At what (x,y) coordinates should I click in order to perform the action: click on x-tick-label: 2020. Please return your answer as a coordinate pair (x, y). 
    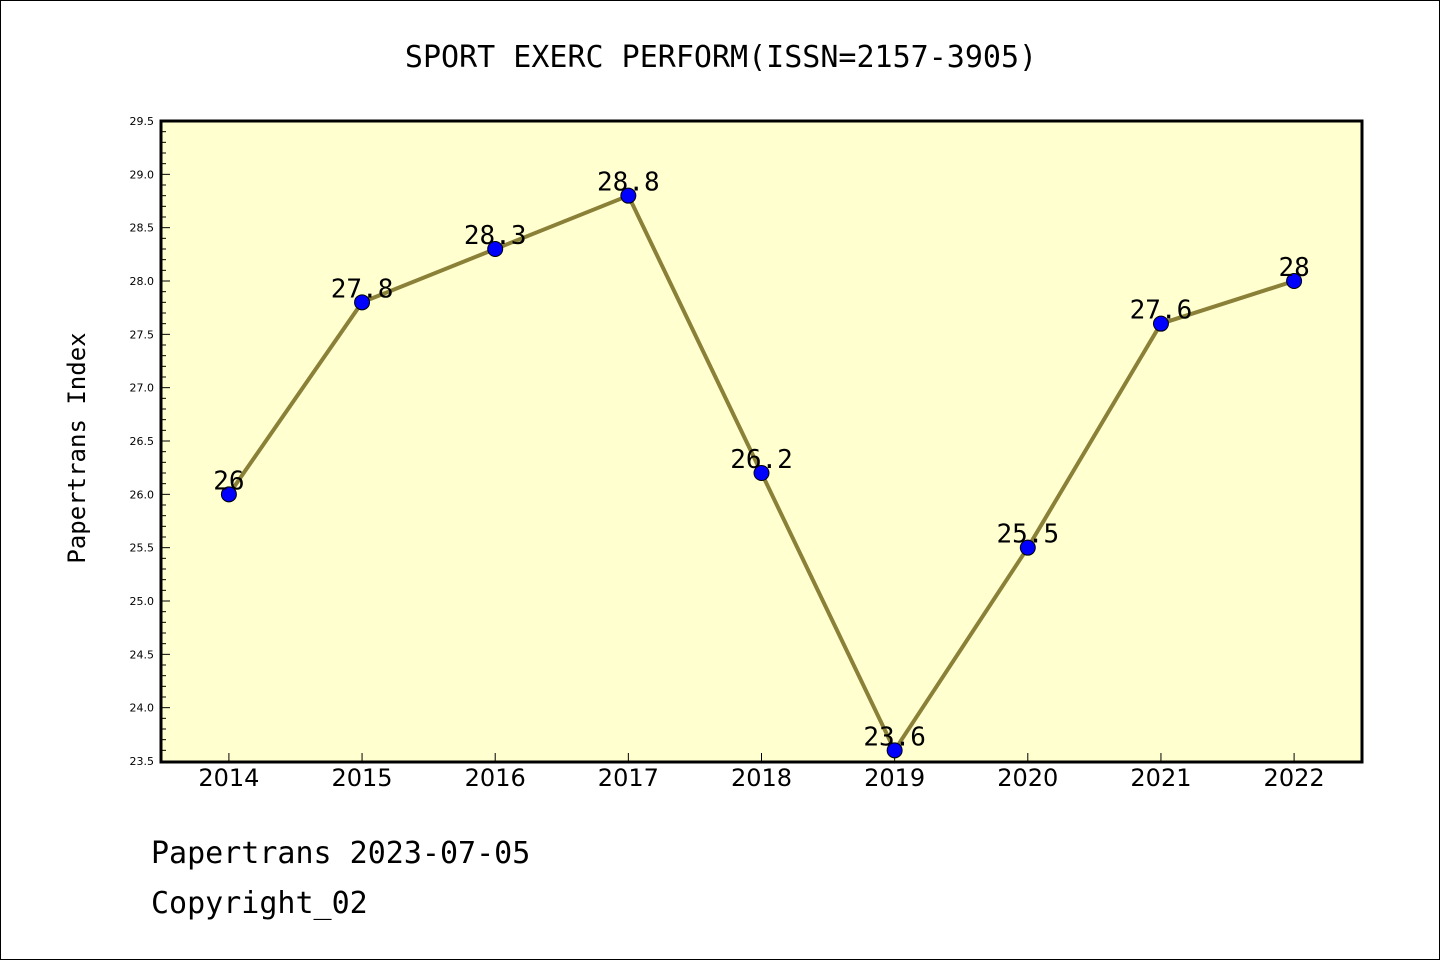
    Looking at the image, I should click on (1027, 778).